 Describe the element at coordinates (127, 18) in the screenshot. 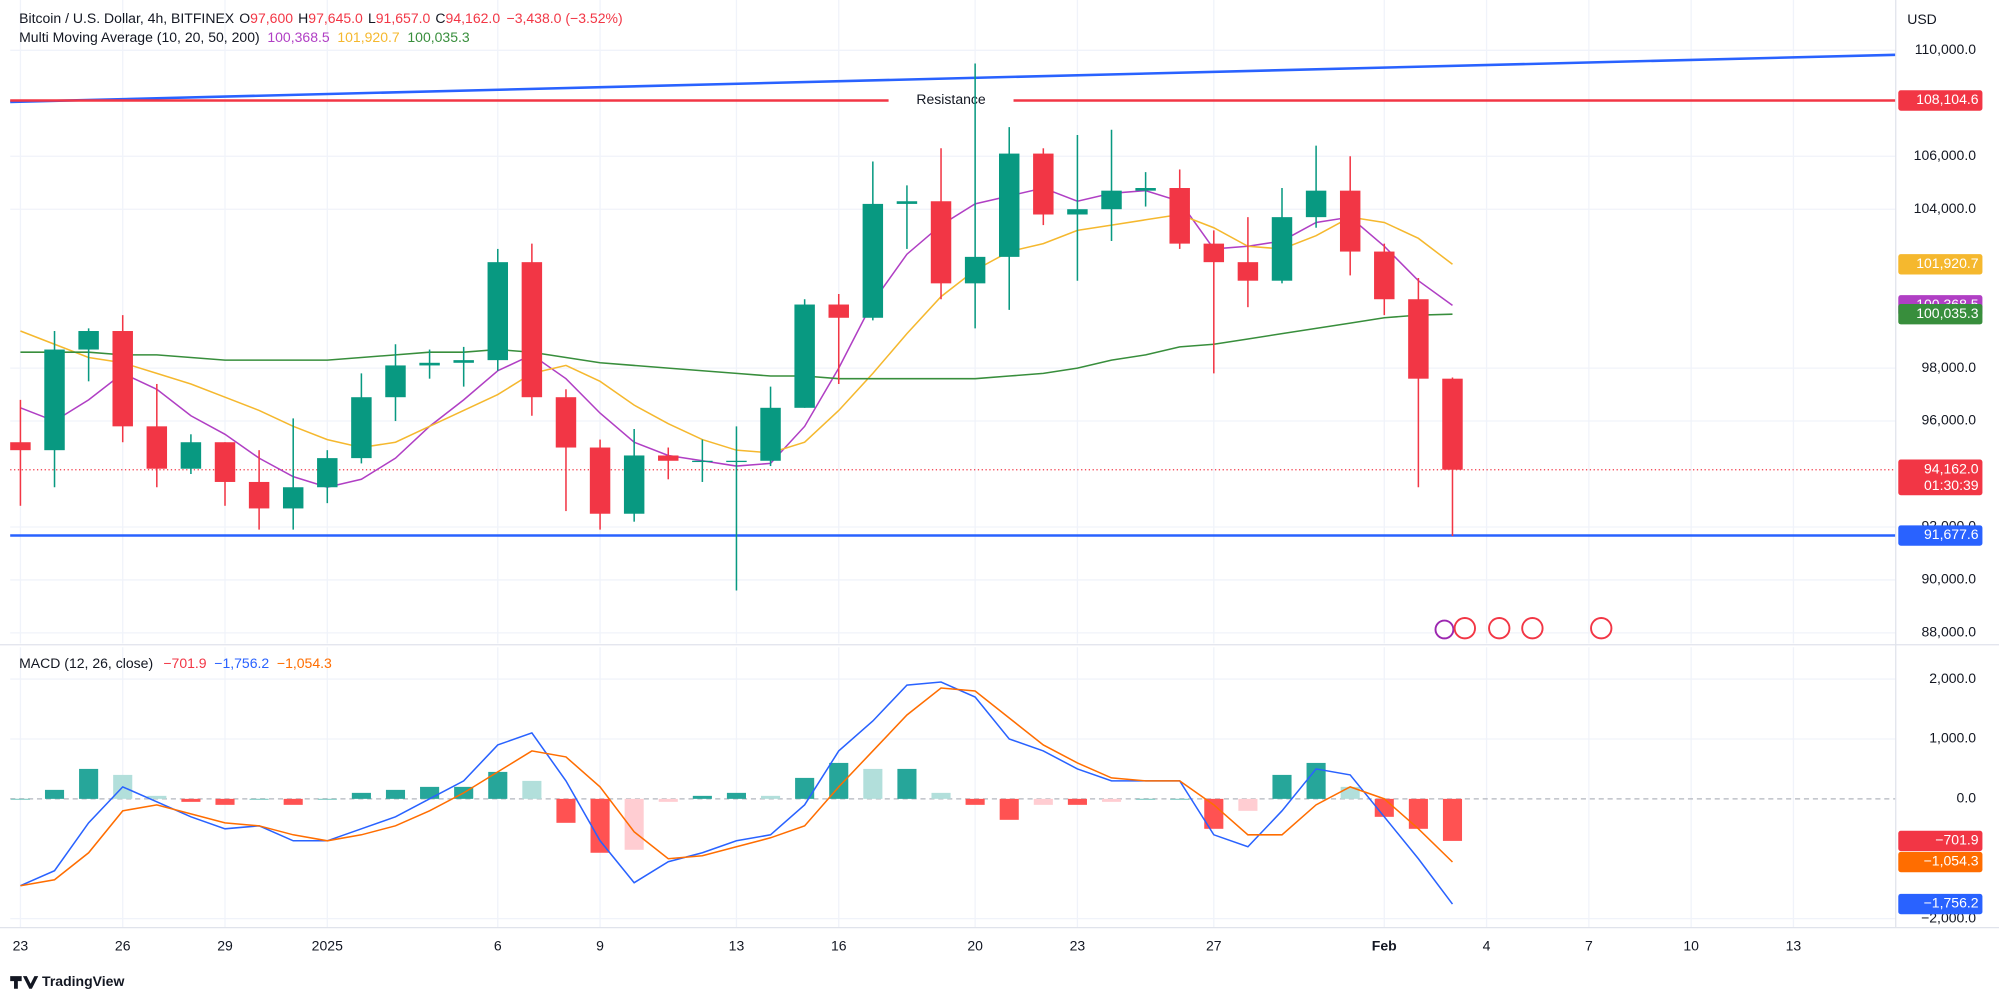

I see `symbol-title: Bitcoin / U.S. Dollar, 4h, BITFINEX` at that location.